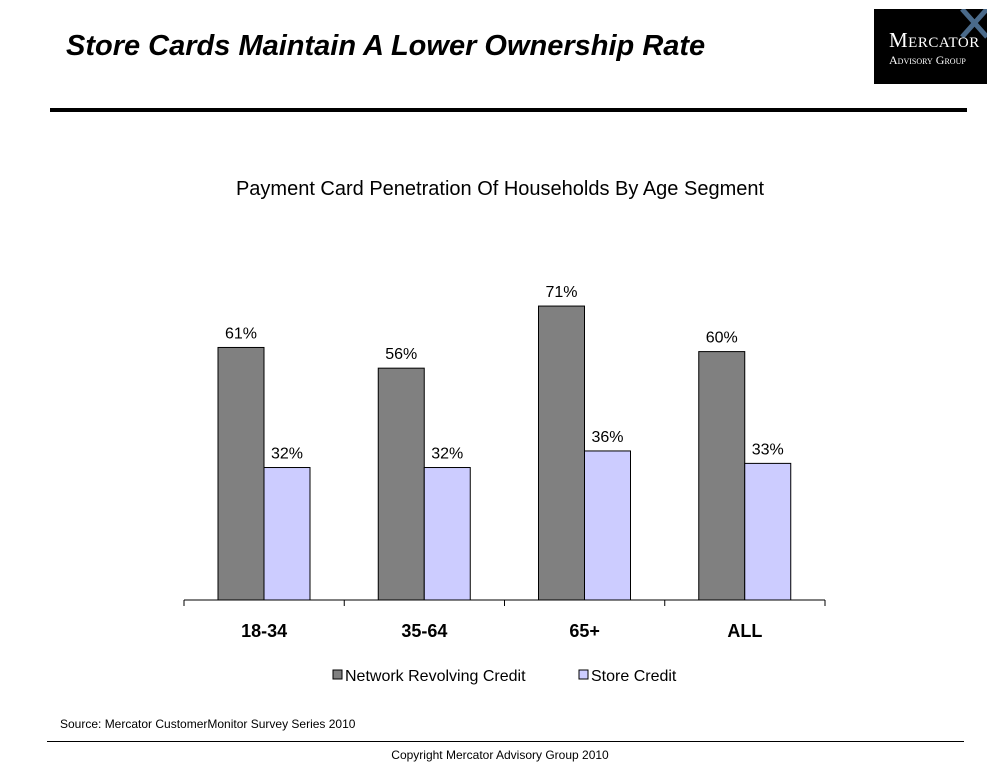 The image size is (1008, 773). What do you see at coordinates (264, 631) in the screenshot?
I see `category-label: 18-34` at bounding box center [264, 631].